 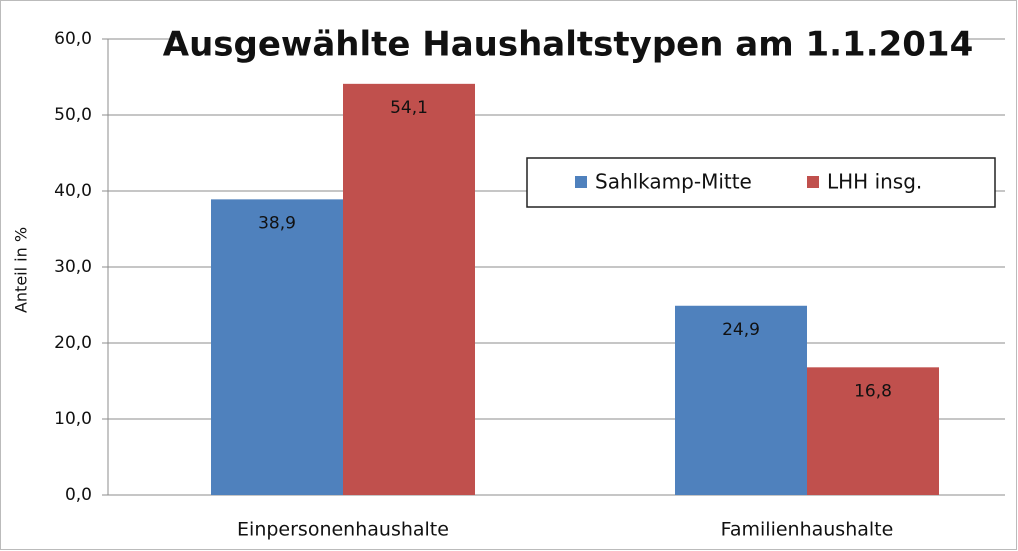 I want to click on legend-box, so click(x=761, y=182).